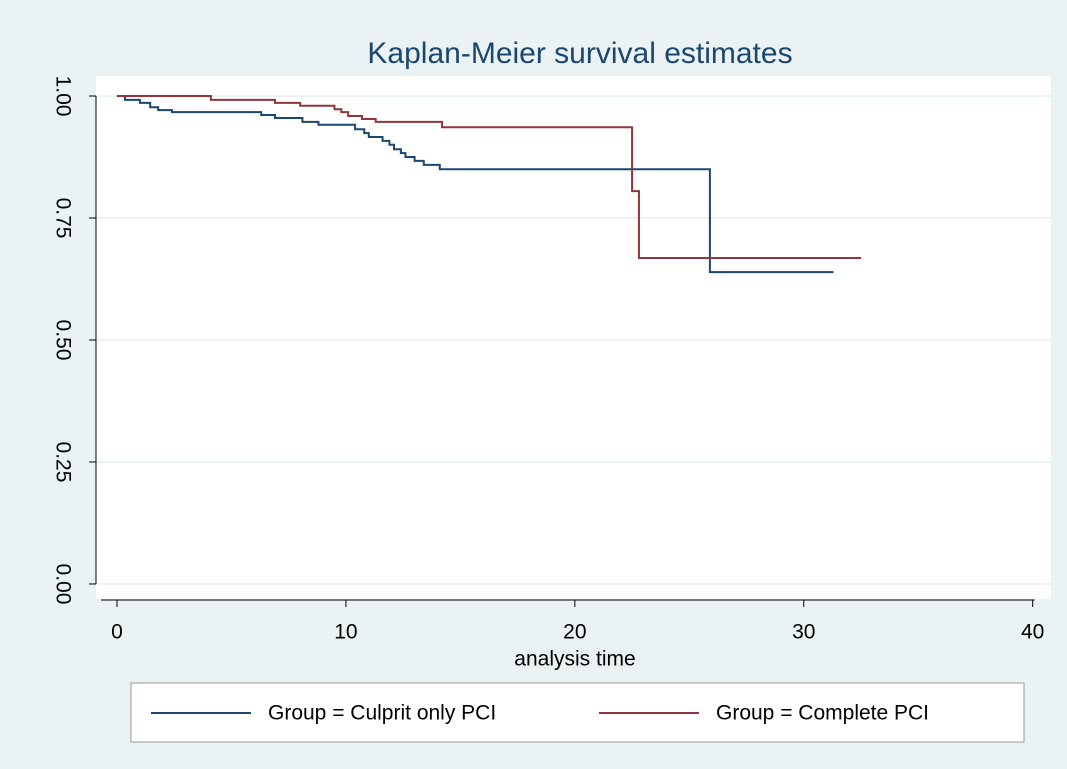  Describe the element at coordinates (62, 218) in the screenshot. I see `y-tick-label: 0.75` at that location.